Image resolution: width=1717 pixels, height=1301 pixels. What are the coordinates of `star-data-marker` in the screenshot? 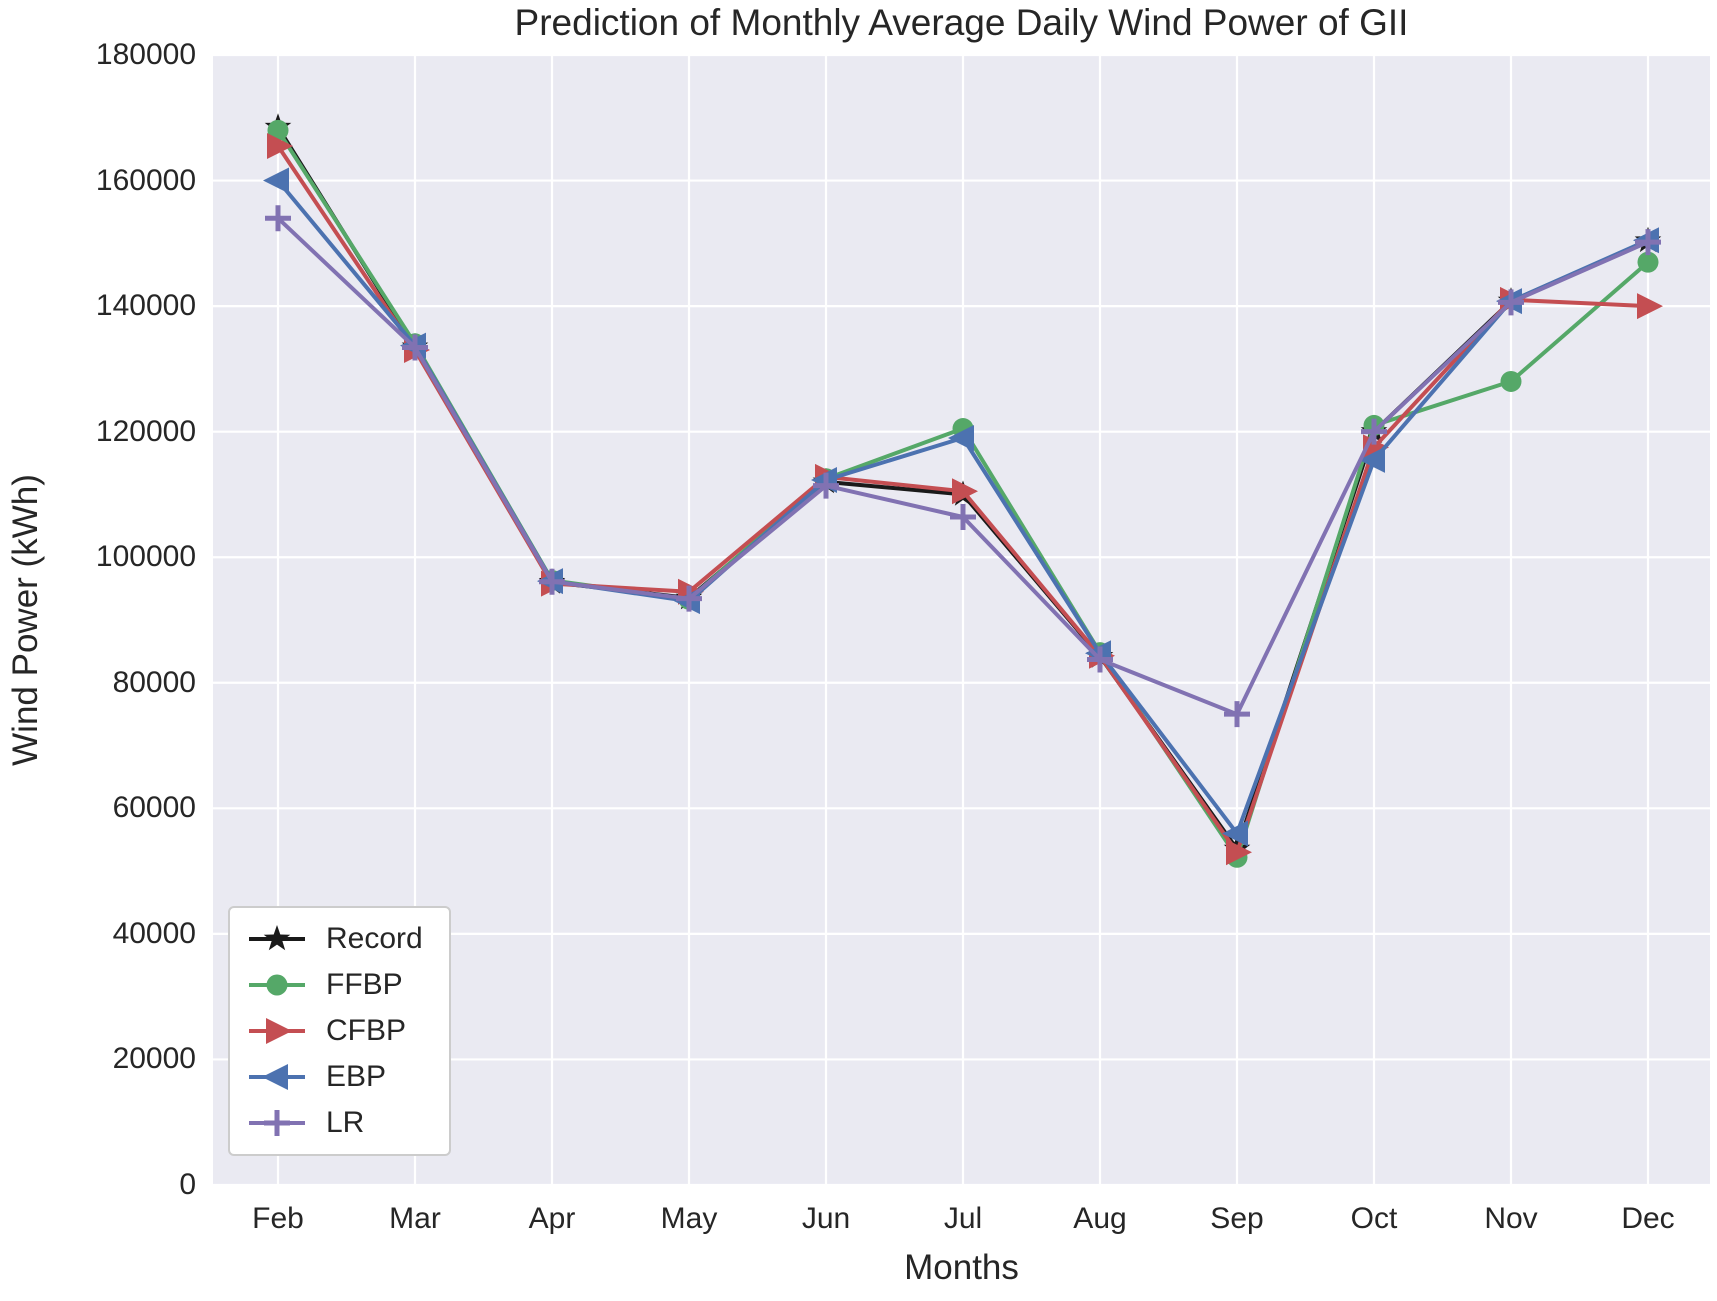 It's located at (277, 938).